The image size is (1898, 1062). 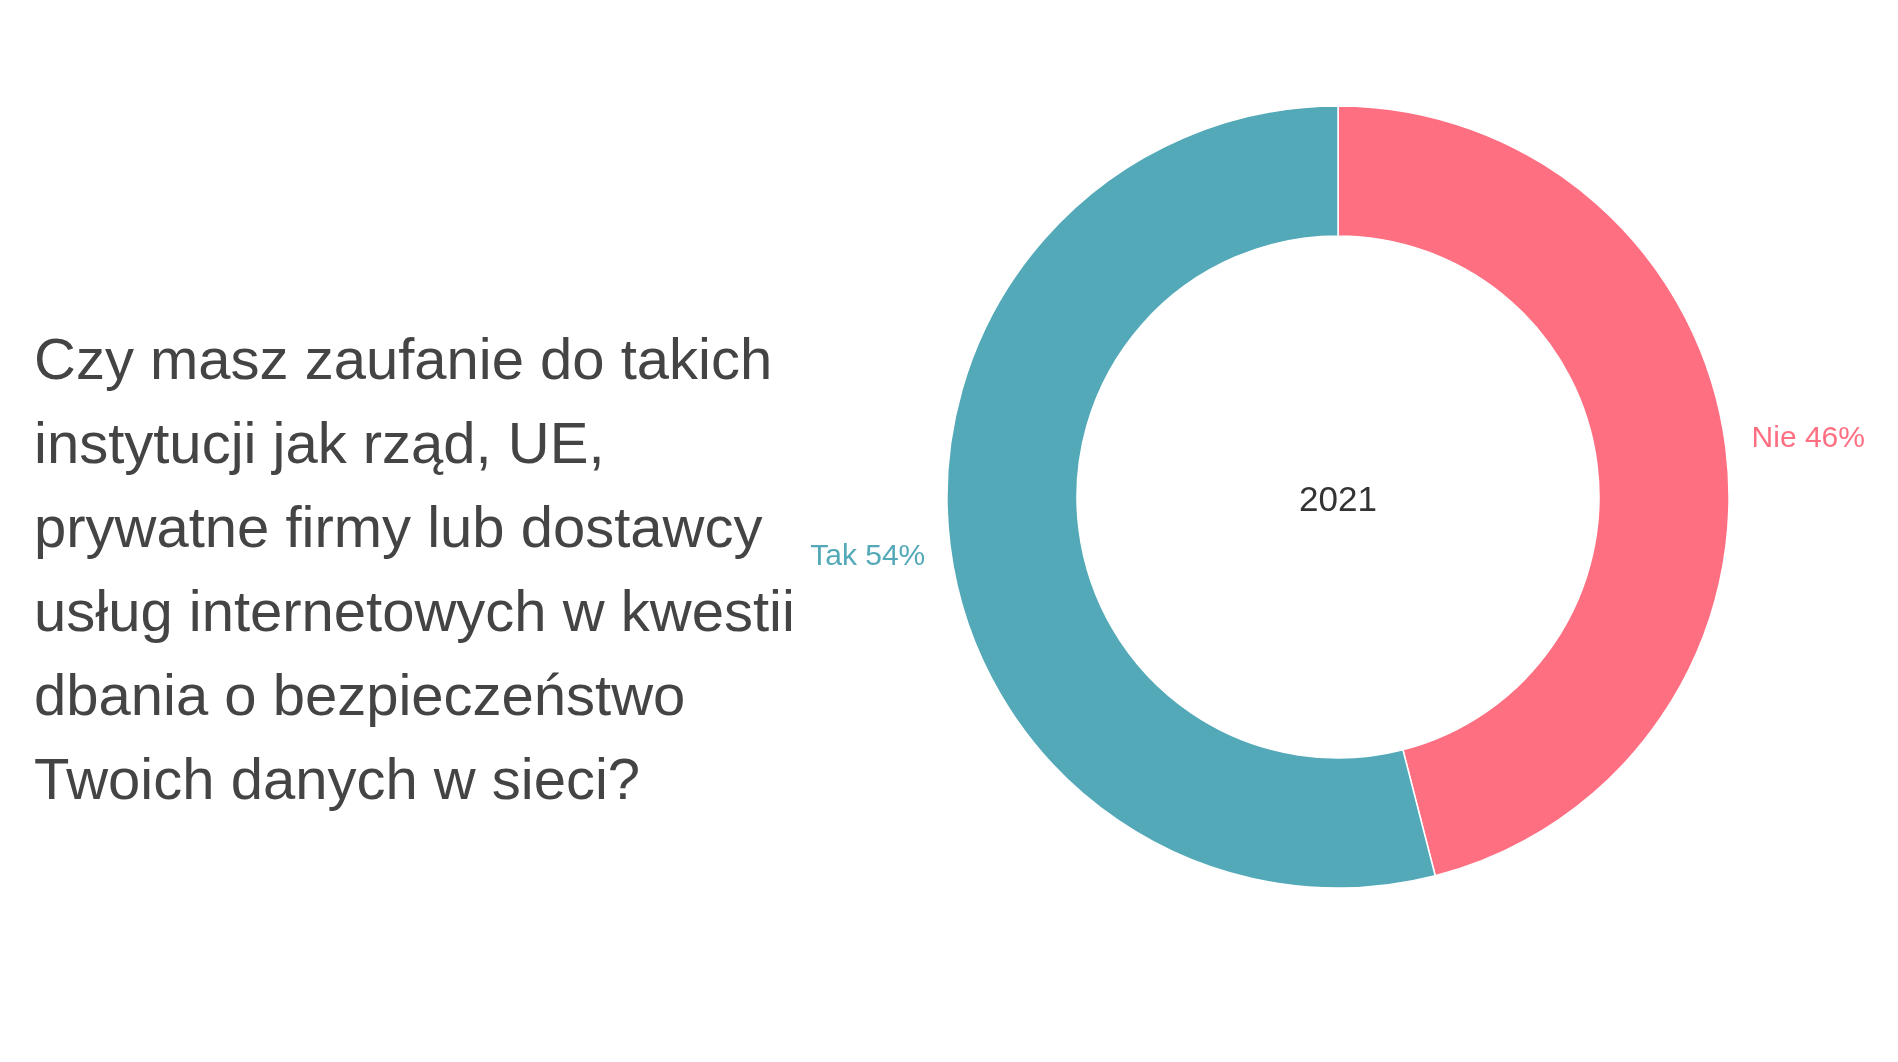 I want to click on slice-label: Nie 46%, so click(x=1808, y=436).